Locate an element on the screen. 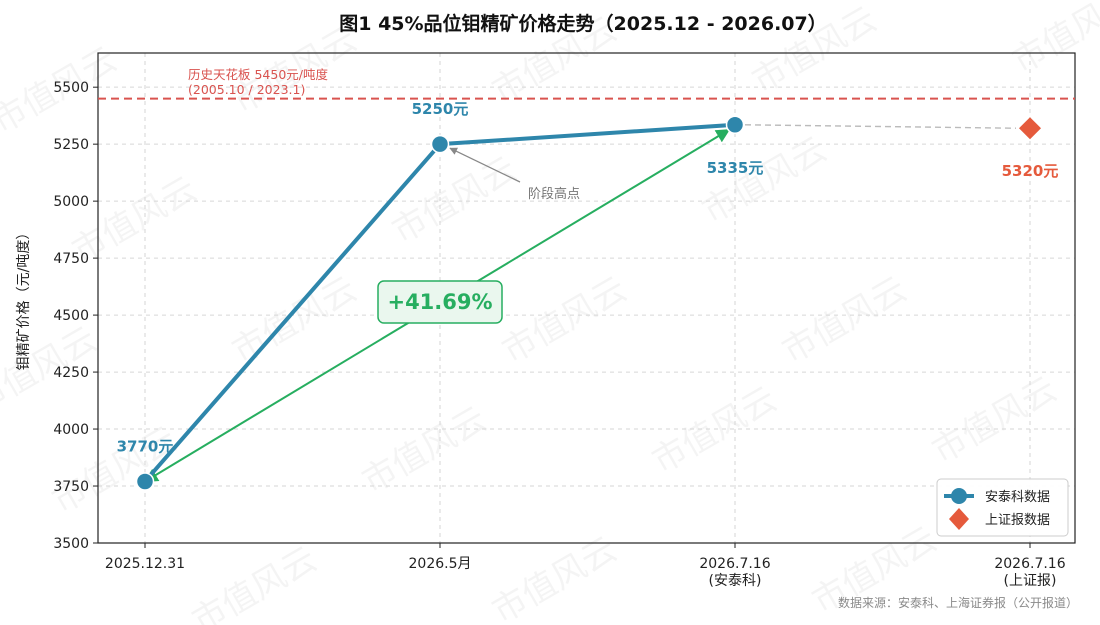 The width and height of the screenshot is (1100, 625). y-tick-label: 5500 is located at coordinates (71, 88).